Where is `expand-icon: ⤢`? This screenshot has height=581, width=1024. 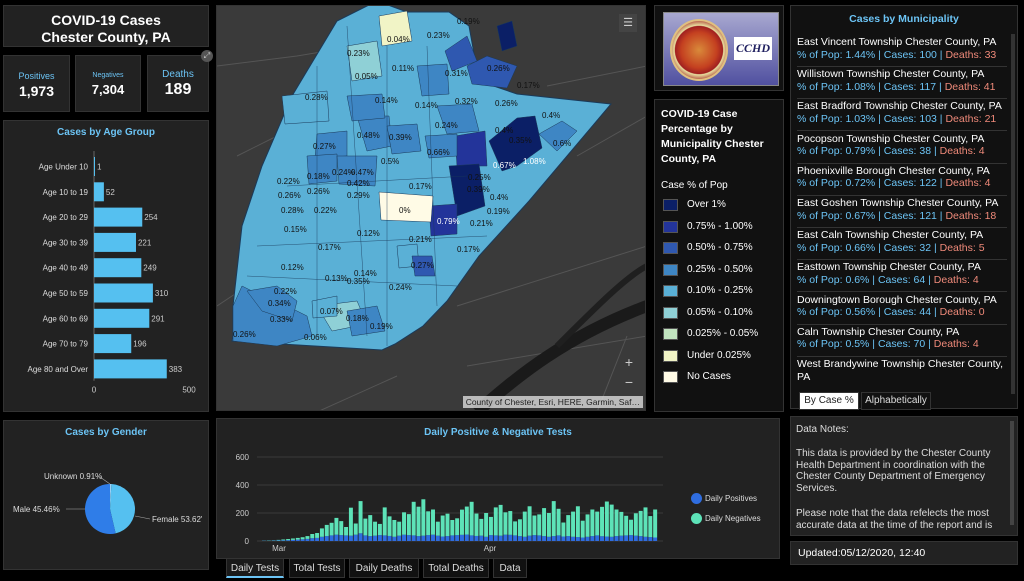 expand-icon: ⤢ is located at coordinates (207, 56).